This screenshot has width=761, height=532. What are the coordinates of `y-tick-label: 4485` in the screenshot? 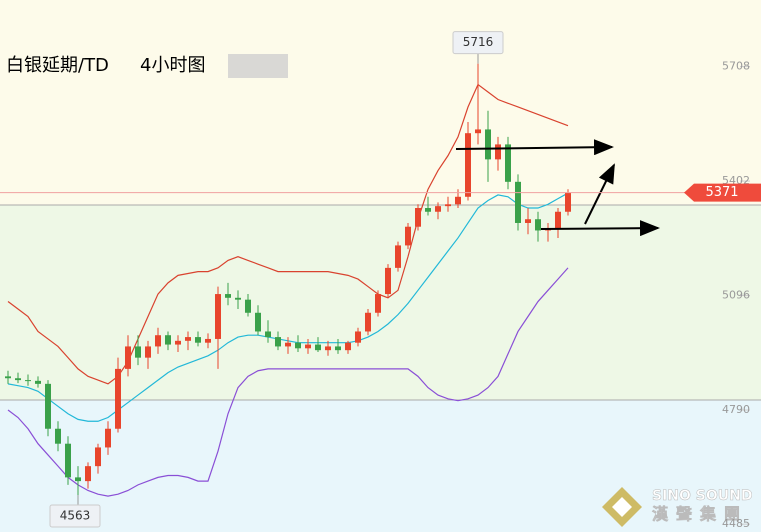 It's located at (736, 523).